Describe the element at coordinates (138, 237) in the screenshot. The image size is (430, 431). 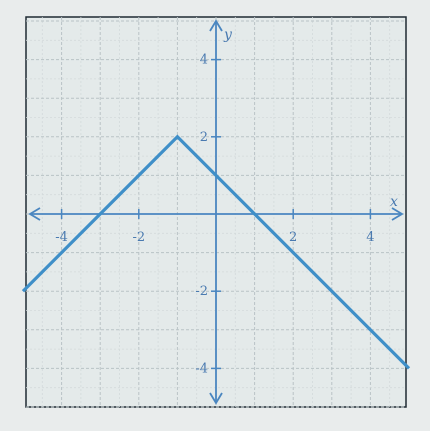
I see `x-tick-label: -2` at that location.